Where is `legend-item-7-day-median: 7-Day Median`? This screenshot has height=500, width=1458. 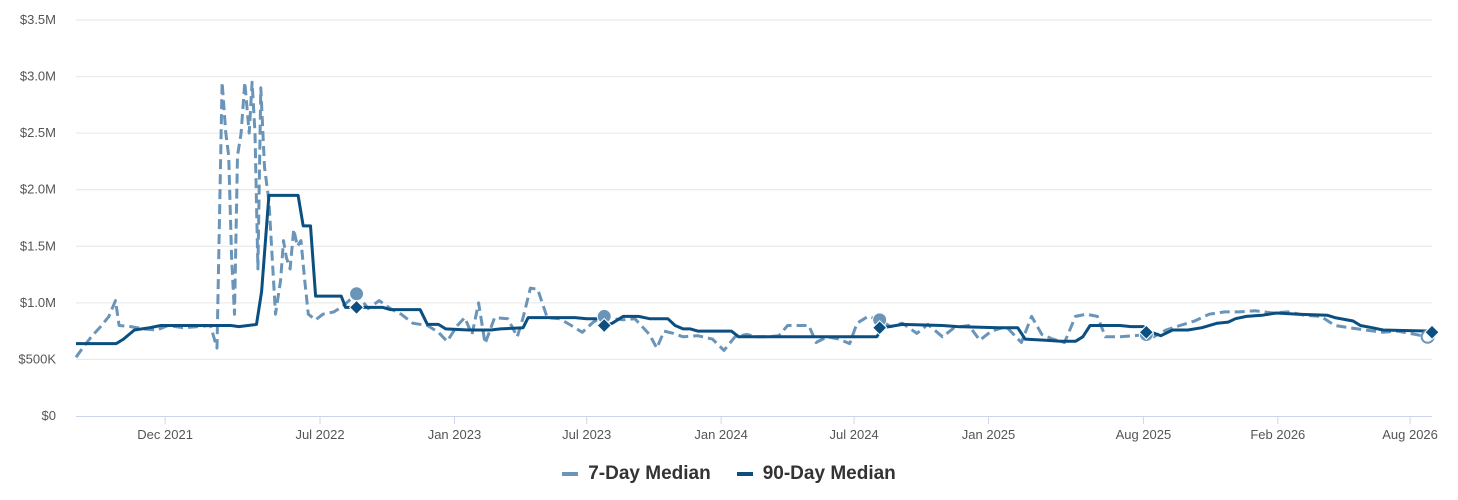 legend-item-7-day-median: 7-Day Median is located at coordinates (636, 474).